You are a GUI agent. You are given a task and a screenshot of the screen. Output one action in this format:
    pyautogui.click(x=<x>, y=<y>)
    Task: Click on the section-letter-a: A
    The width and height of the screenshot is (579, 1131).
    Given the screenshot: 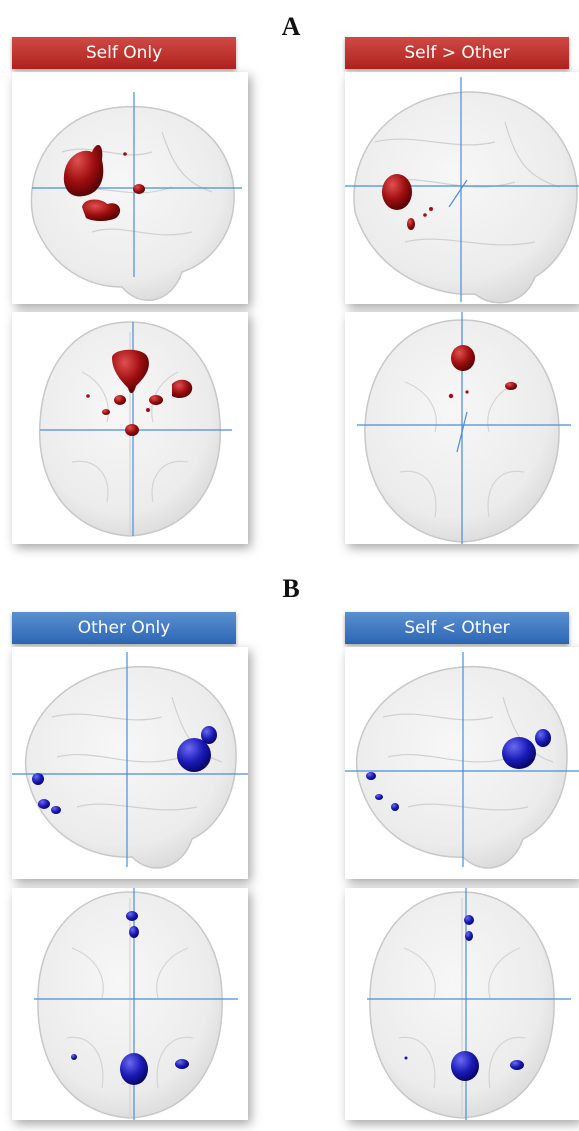 What is the action you would take?
    pyautogui.click(x=291, y=26)
    